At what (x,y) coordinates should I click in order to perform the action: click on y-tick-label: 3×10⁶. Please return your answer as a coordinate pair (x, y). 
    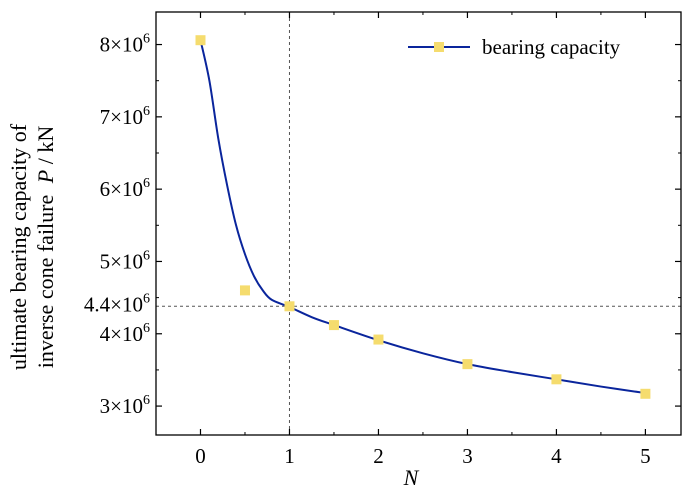
    Looking at the image, I should click on (125, 405).